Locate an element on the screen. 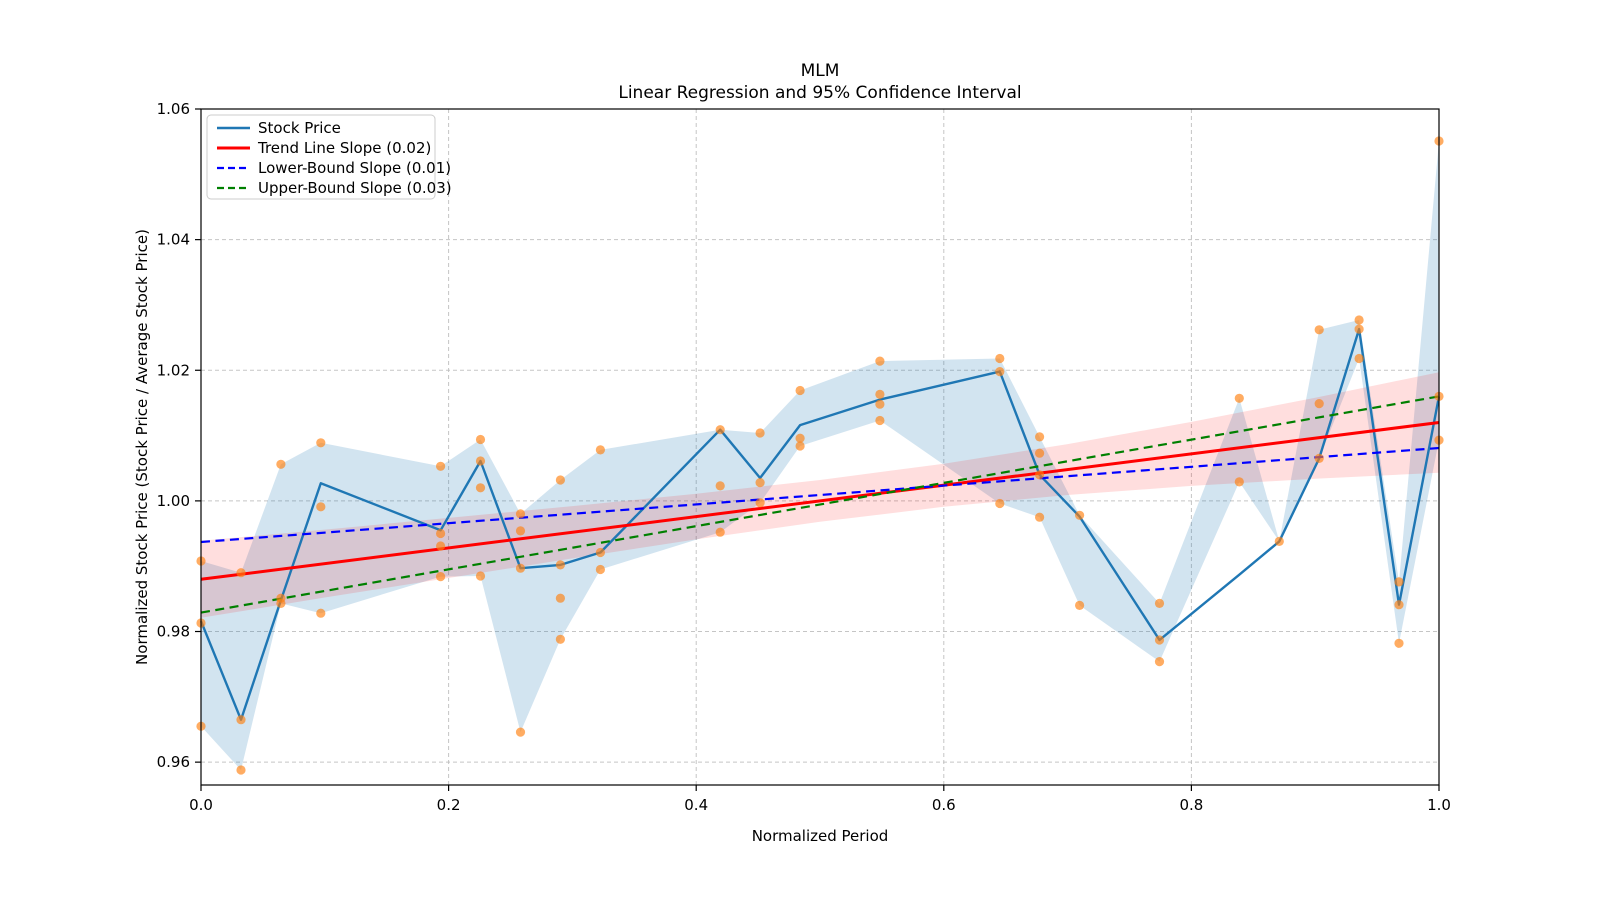 This screenshot has width=1600, height=900. x-tick-label: 0.8 is located at coordinates (1191, 805).